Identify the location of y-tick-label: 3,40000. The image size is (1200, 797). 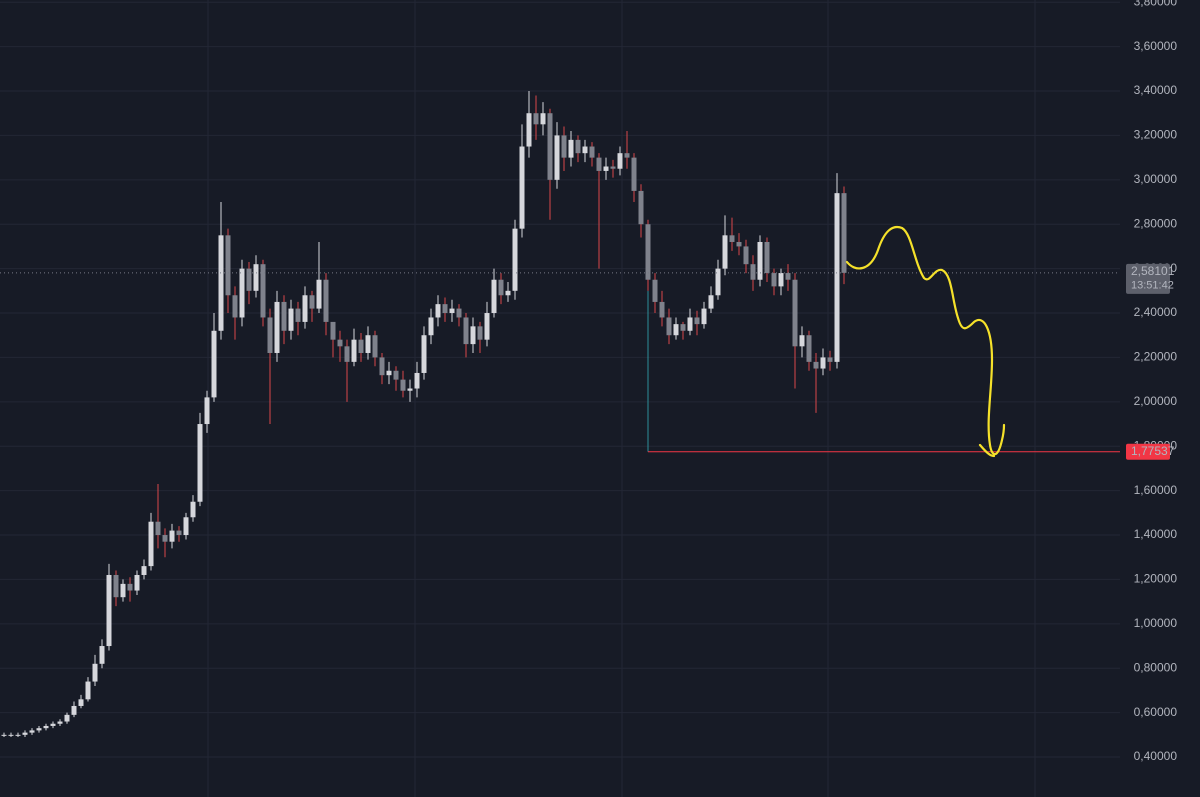
(1156, 90).